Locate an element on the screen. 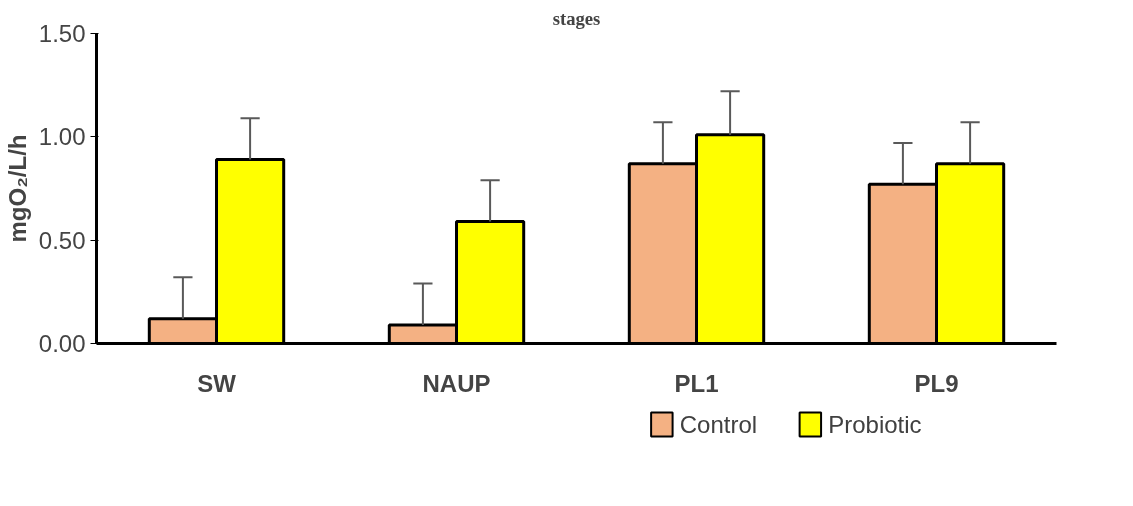 This screenshot has height=506, width=1133. x-tick-label: SW is located at coordinates (217, 383).